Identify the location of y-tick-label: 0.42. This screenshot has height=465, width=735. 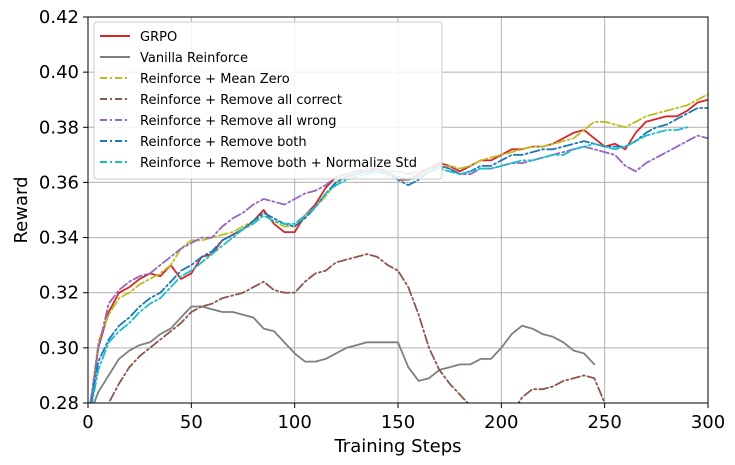
(59, 17).